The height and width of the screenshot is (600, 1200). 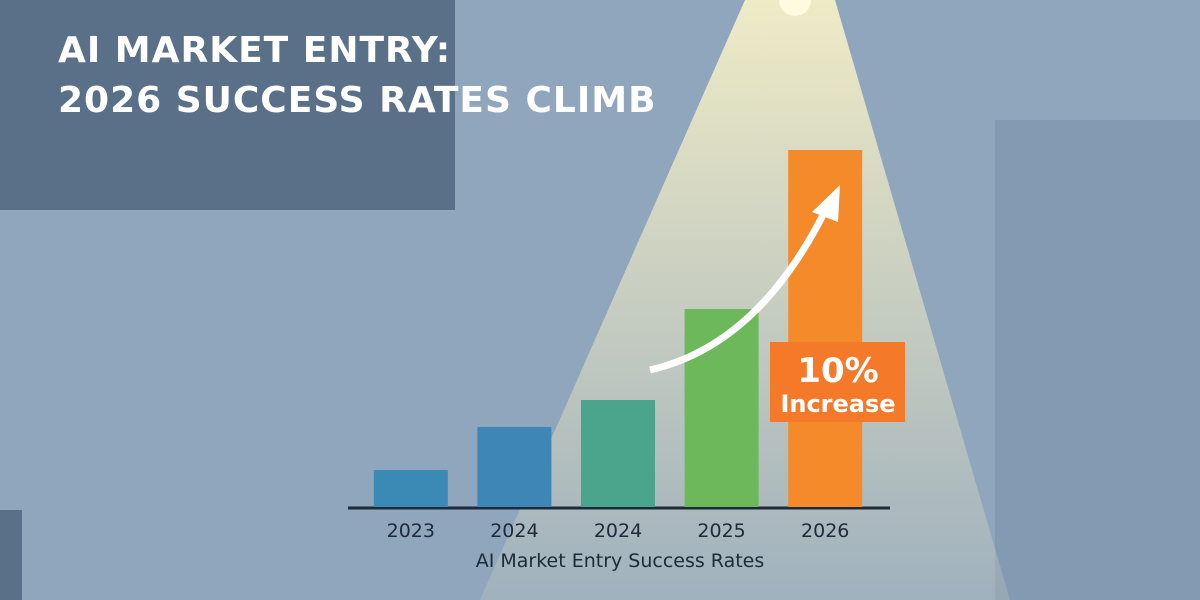 What do you see at coordinates (620, 561) in the screenshot?
I see `x-axis-label: AI Market Entry Success Rates` at bounding box center [620, 561].